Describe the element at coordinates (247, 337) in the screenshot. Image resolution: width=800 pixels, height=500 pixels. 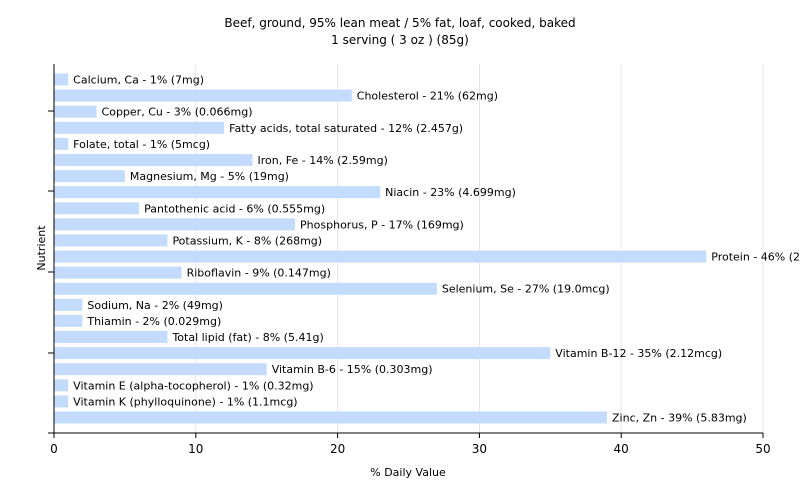
I see `bar-label: Total lipid (fat) - 8% (5.41g)` at that location.